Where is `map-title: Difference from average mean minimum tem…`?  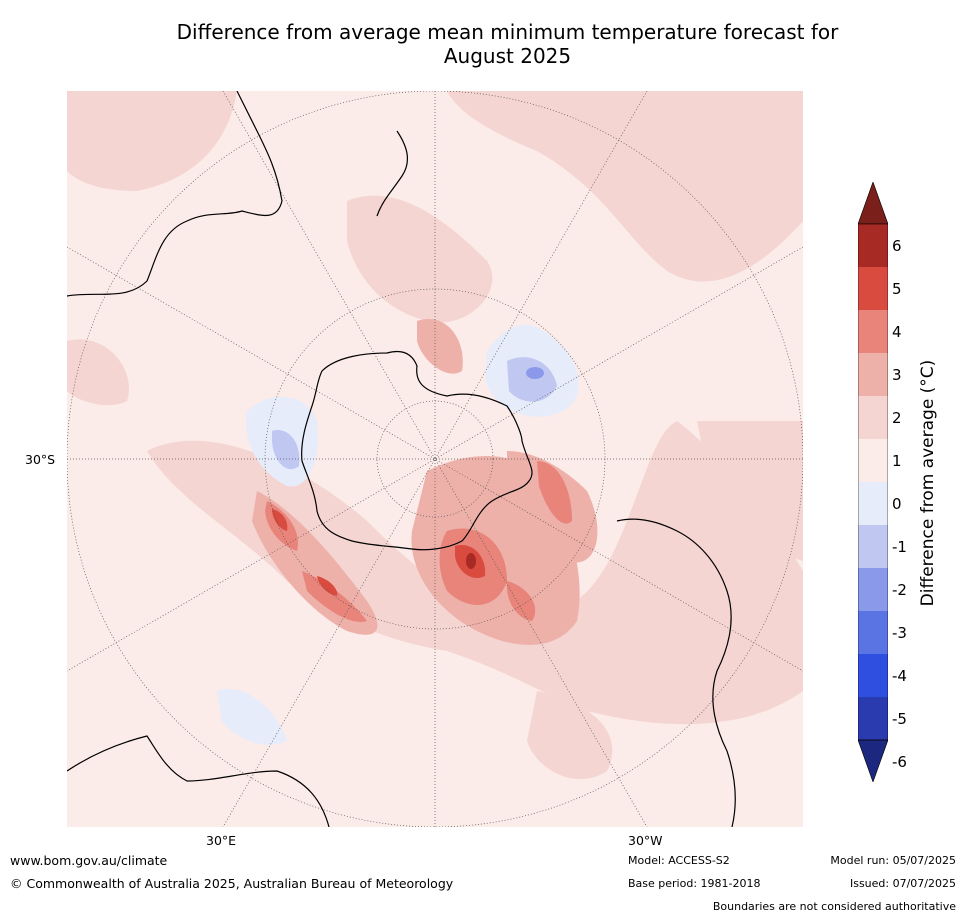
map-title: Difference from average mean minimum tem… is located at coordinates (482, 44).